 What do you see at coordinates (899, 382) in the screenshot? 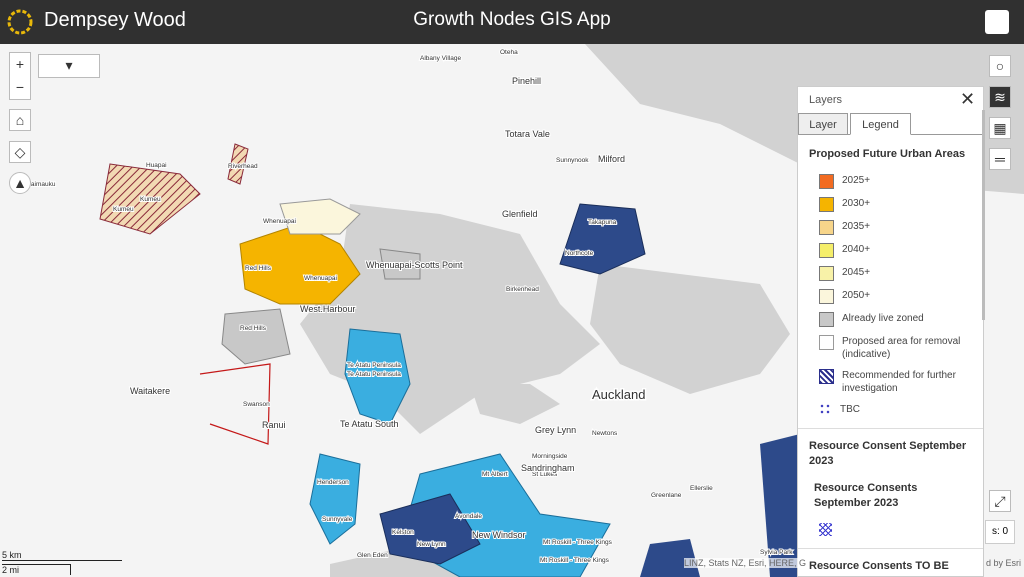
I see `legend-label: Recommended for further investigation` at bounding box center [899, 382].